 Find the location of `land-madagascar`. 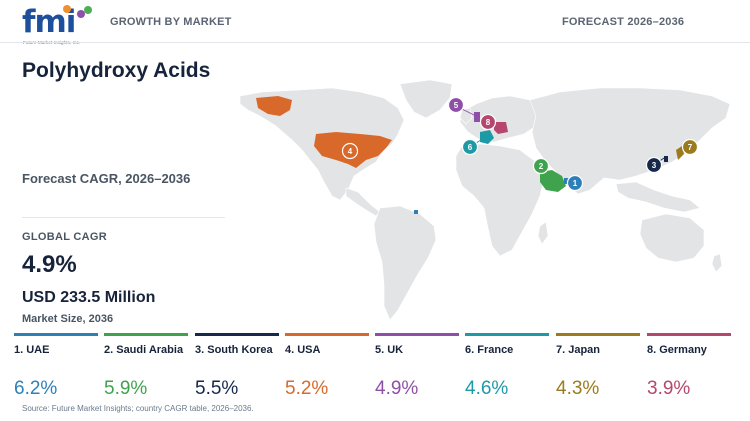

land-madagascar is located at coordinates (543, 233).